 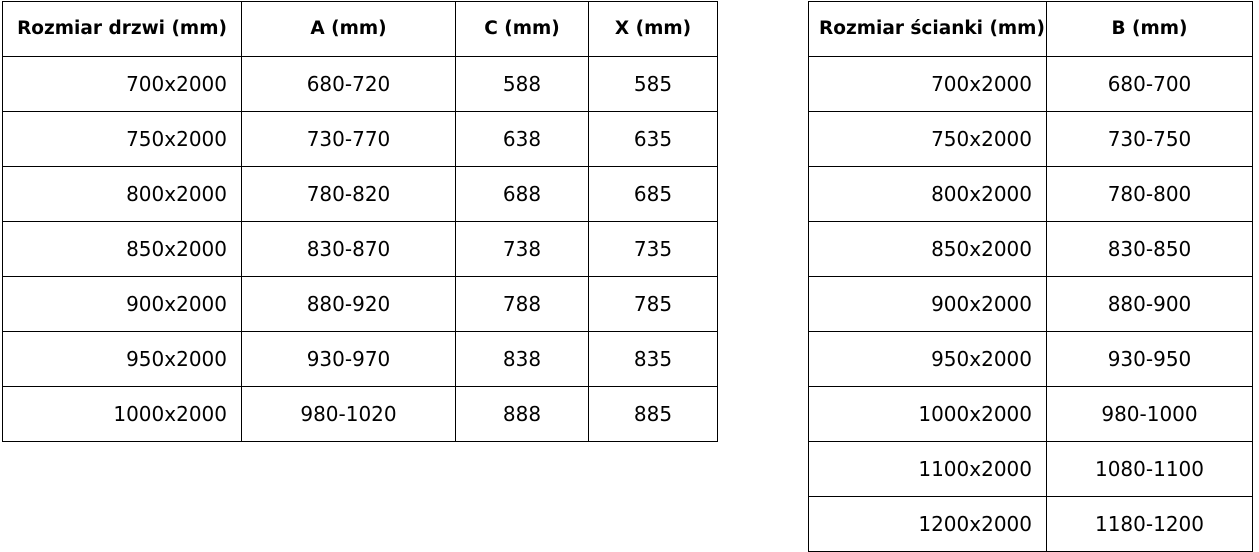 I want to click on cell-b: 680-700, so click(x=1149, y=84).